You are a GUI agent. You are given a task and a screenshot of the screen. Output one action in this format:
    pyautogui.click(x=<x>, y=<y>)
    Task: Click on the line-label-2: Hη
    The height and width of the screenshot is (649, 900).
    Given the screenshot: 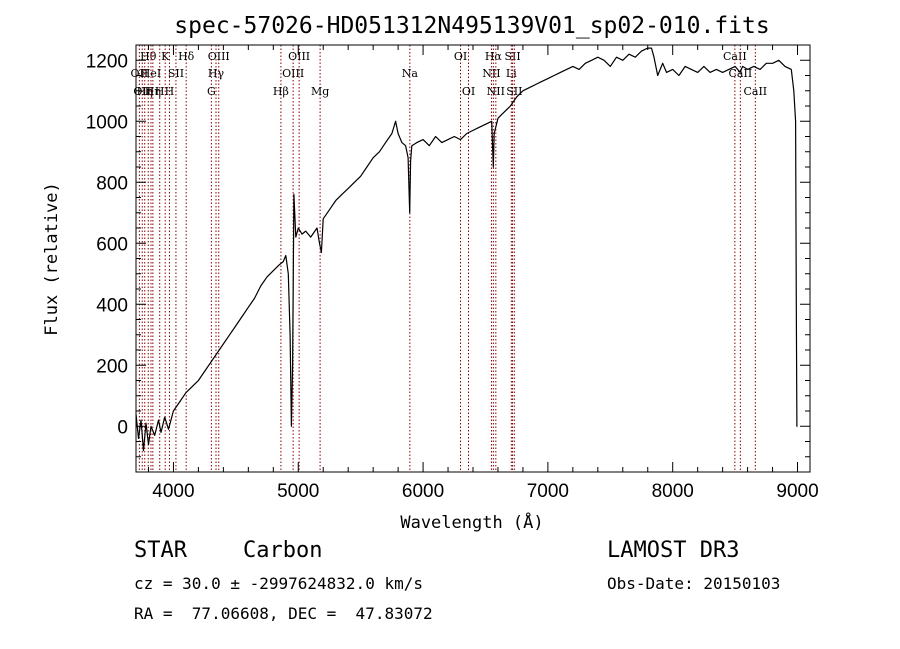 What is the action you would take?
    pyautogui.click(x=145, y=91)
    